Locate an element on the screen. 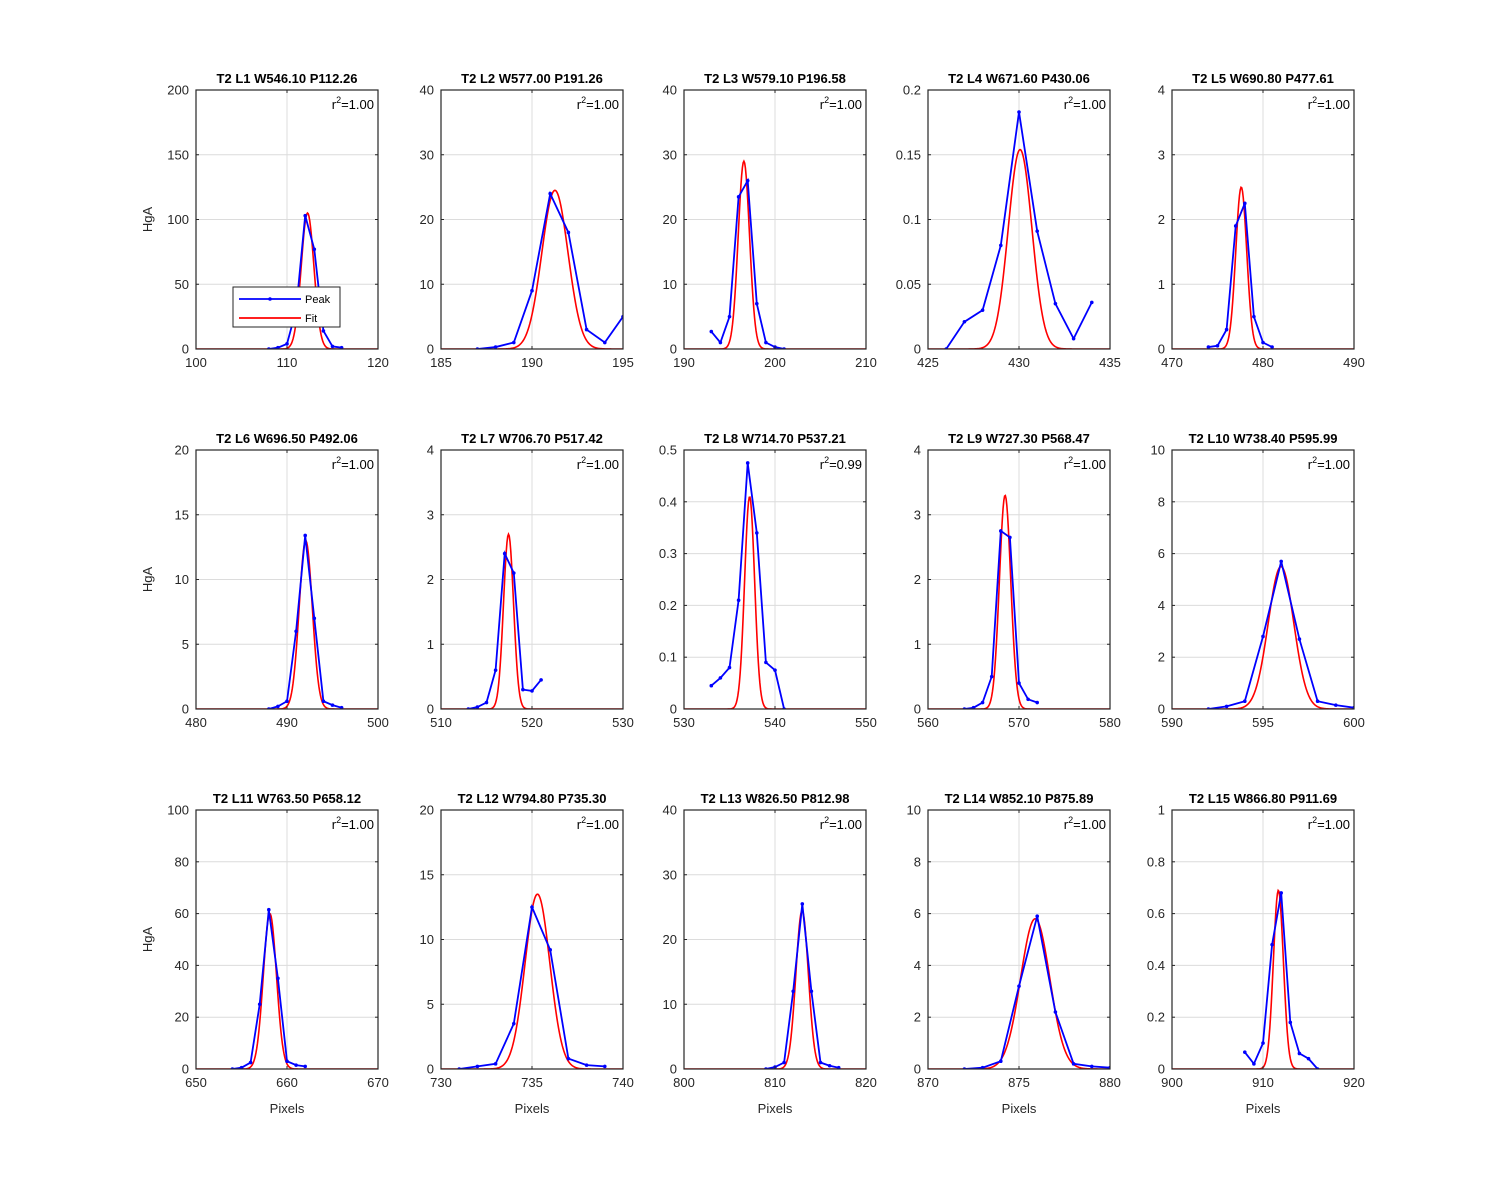 Image resolution: width=1500 pixels, height=1200 pixels. y-tick-label: 5 is located at coordinates (430, 1004).